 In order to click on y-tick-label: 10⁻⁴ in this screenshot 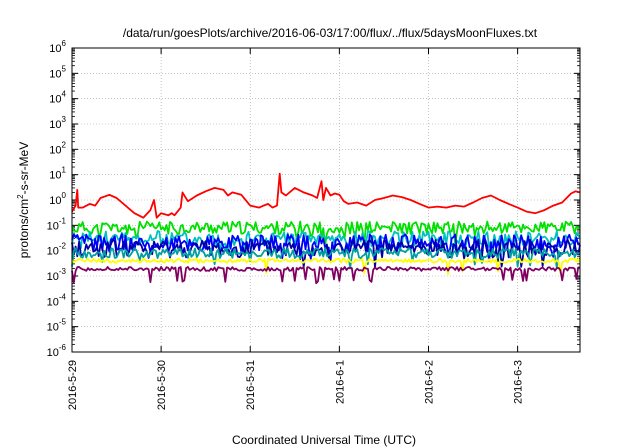, I will do `click(57, 300)`.